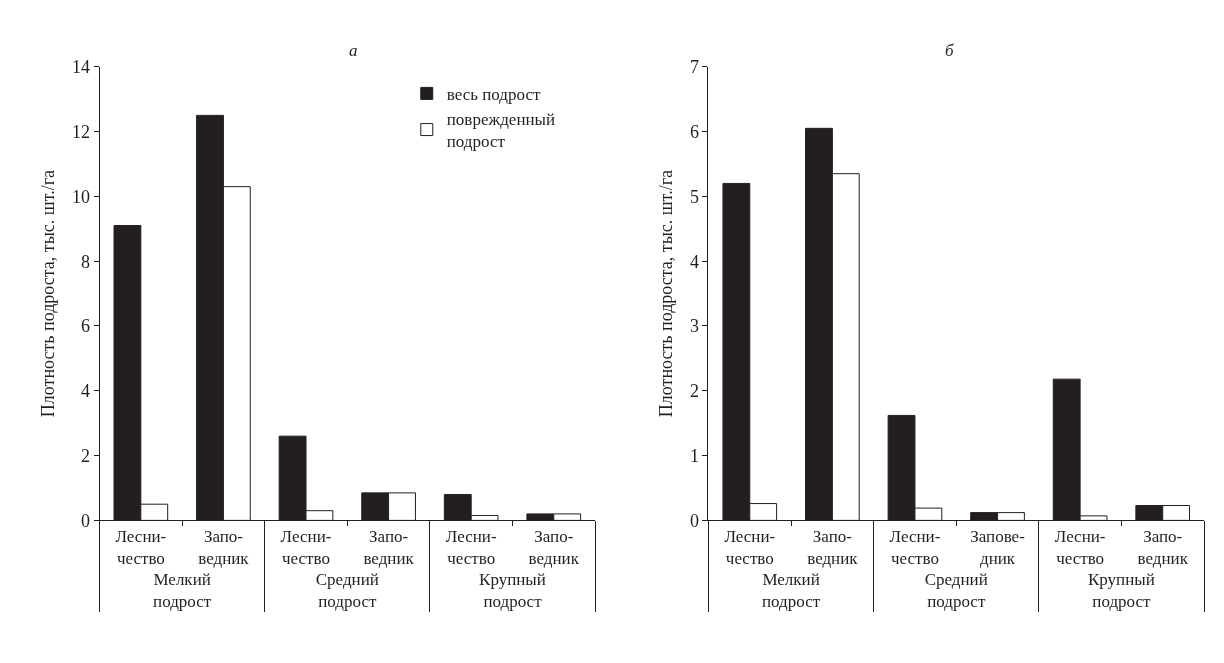 The image size is (1224, 663). What do you see at coordinates (998, 547) in the screenshot?
I see `x-tick-label: Запове- дник` at bounding box center [998, 547].